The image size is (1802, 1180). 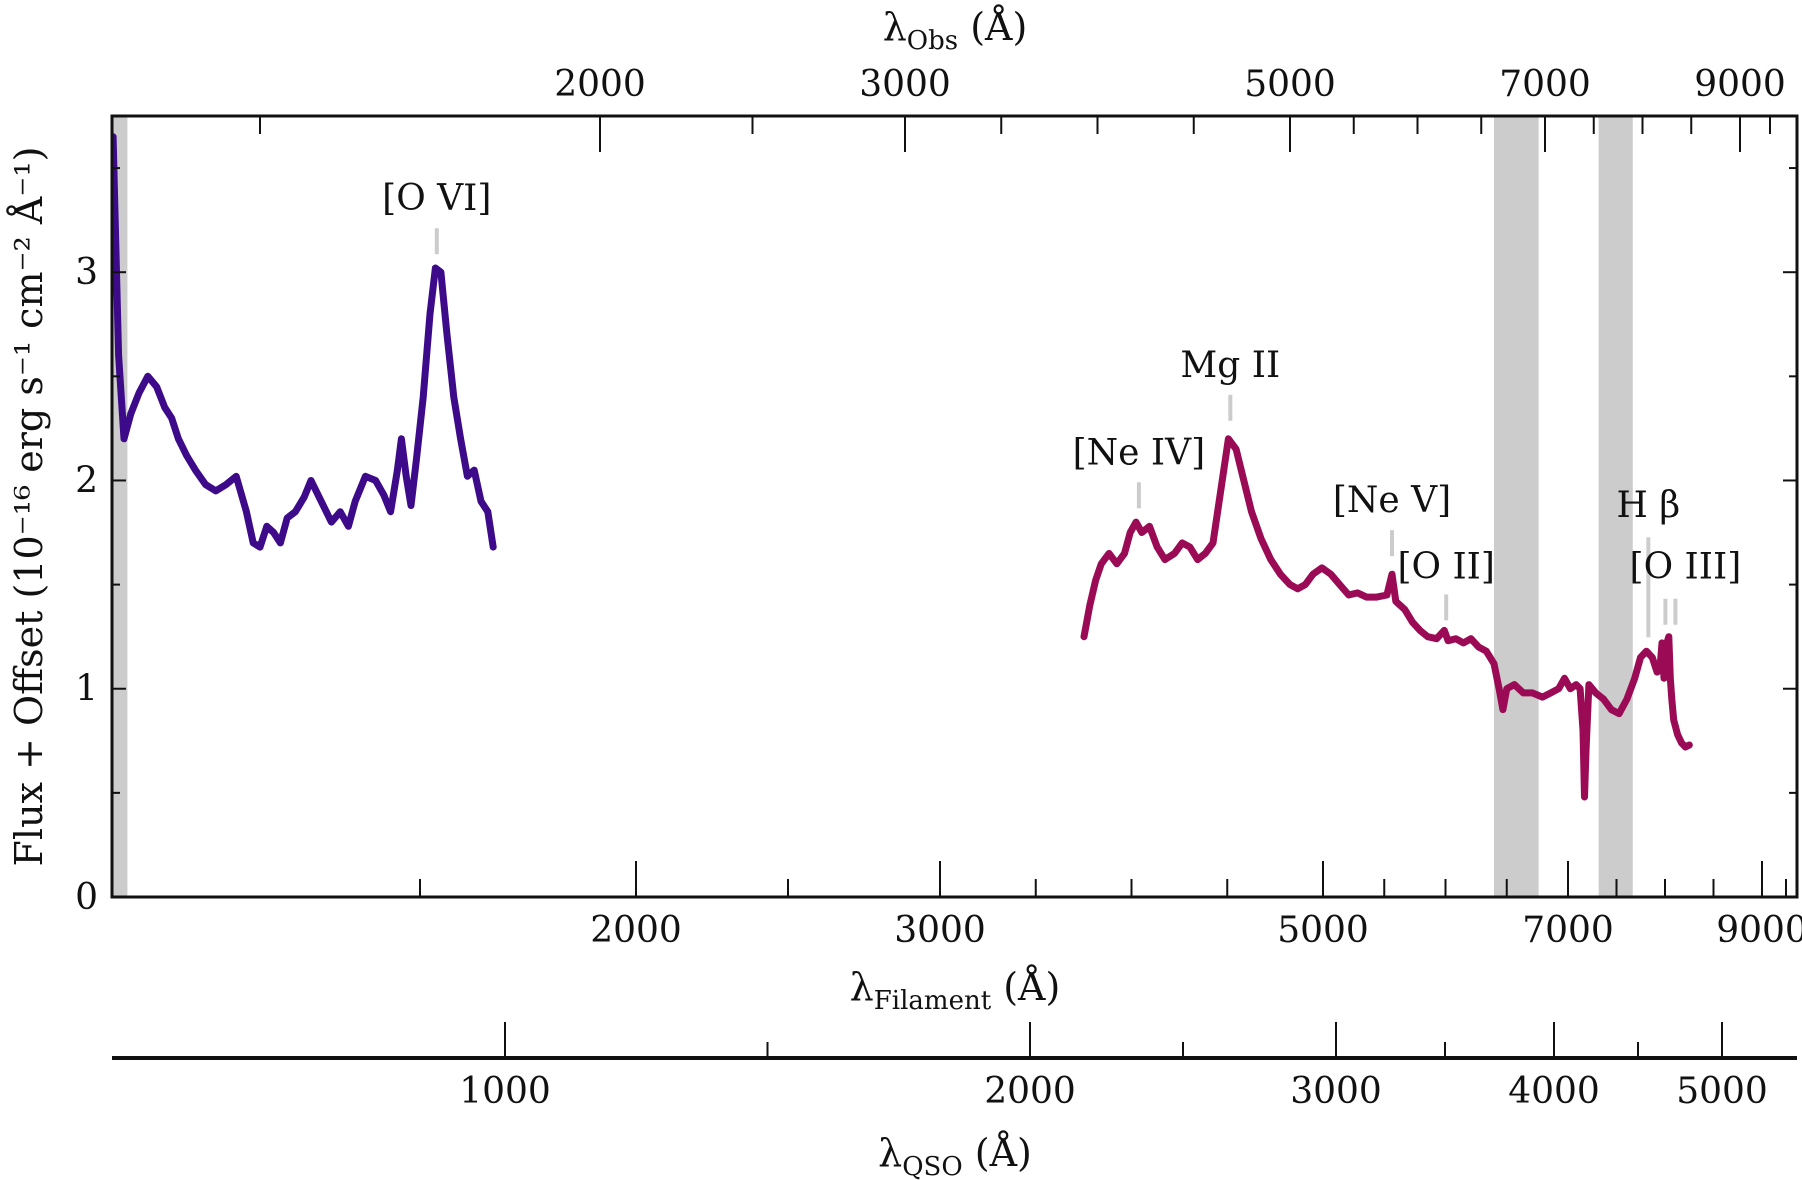 I want to click on qso-axis-label: λQSO (Å), so click(x=955, y=1155).